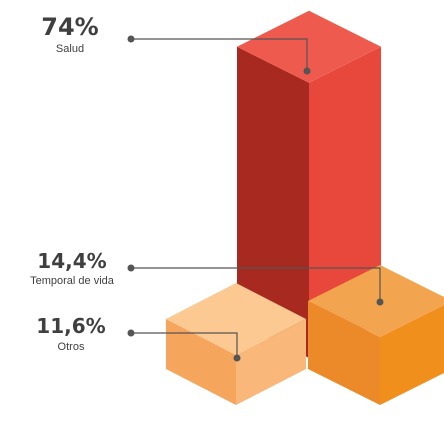 The height and width of the screenshot is (441, 444). What do you see at coordinates (201, 362) in the screenshot?
I see `bar-otros-left-face` at bounding box center [201, 362].